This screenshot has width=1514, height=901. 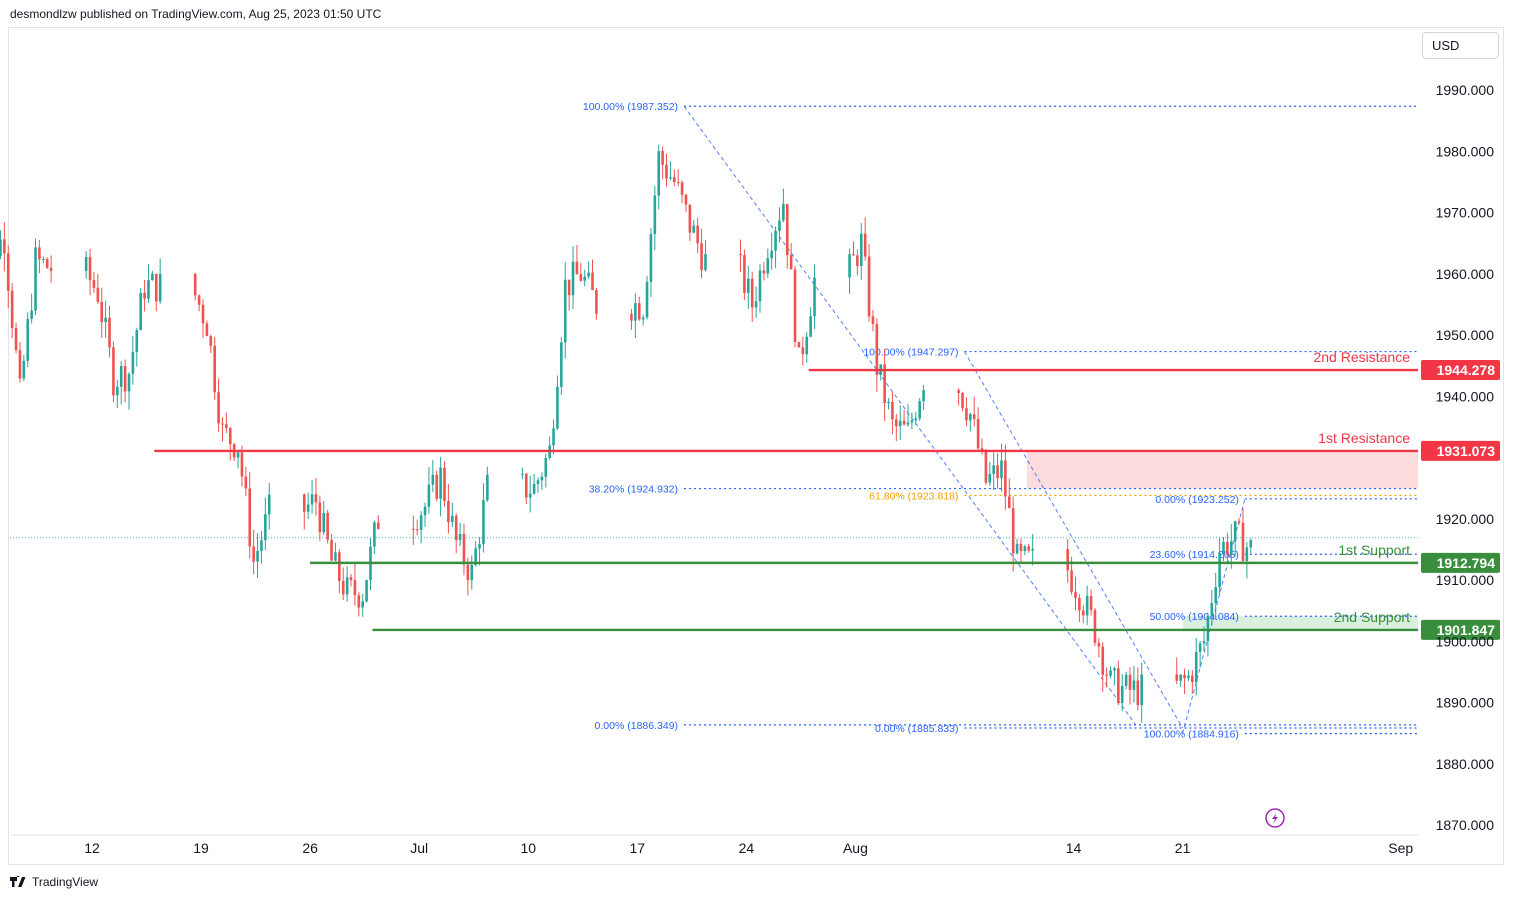 What do you see at coordinates (18, 881) in the screenshot?
I see `tradingview-logo-icon` at bounding box center [18, 881].